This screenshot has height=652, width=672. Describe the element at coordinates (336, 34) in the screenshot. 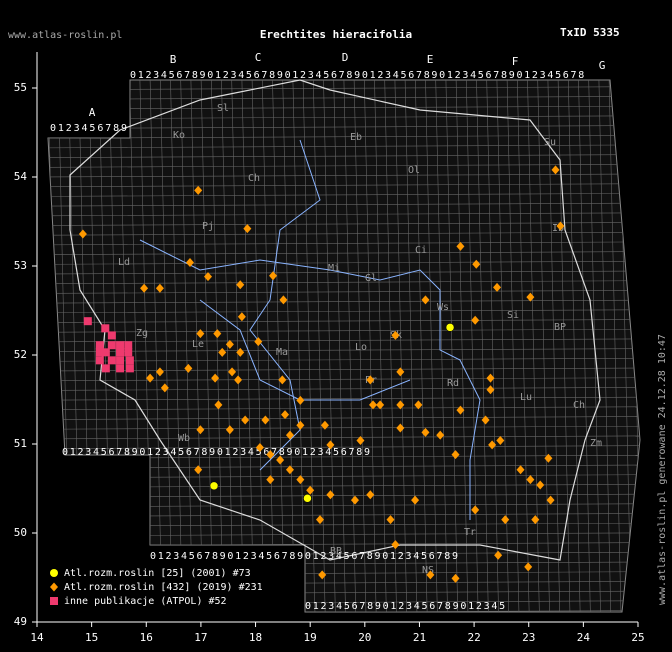

I see `title: Erechtites hieracifolia` at that location.